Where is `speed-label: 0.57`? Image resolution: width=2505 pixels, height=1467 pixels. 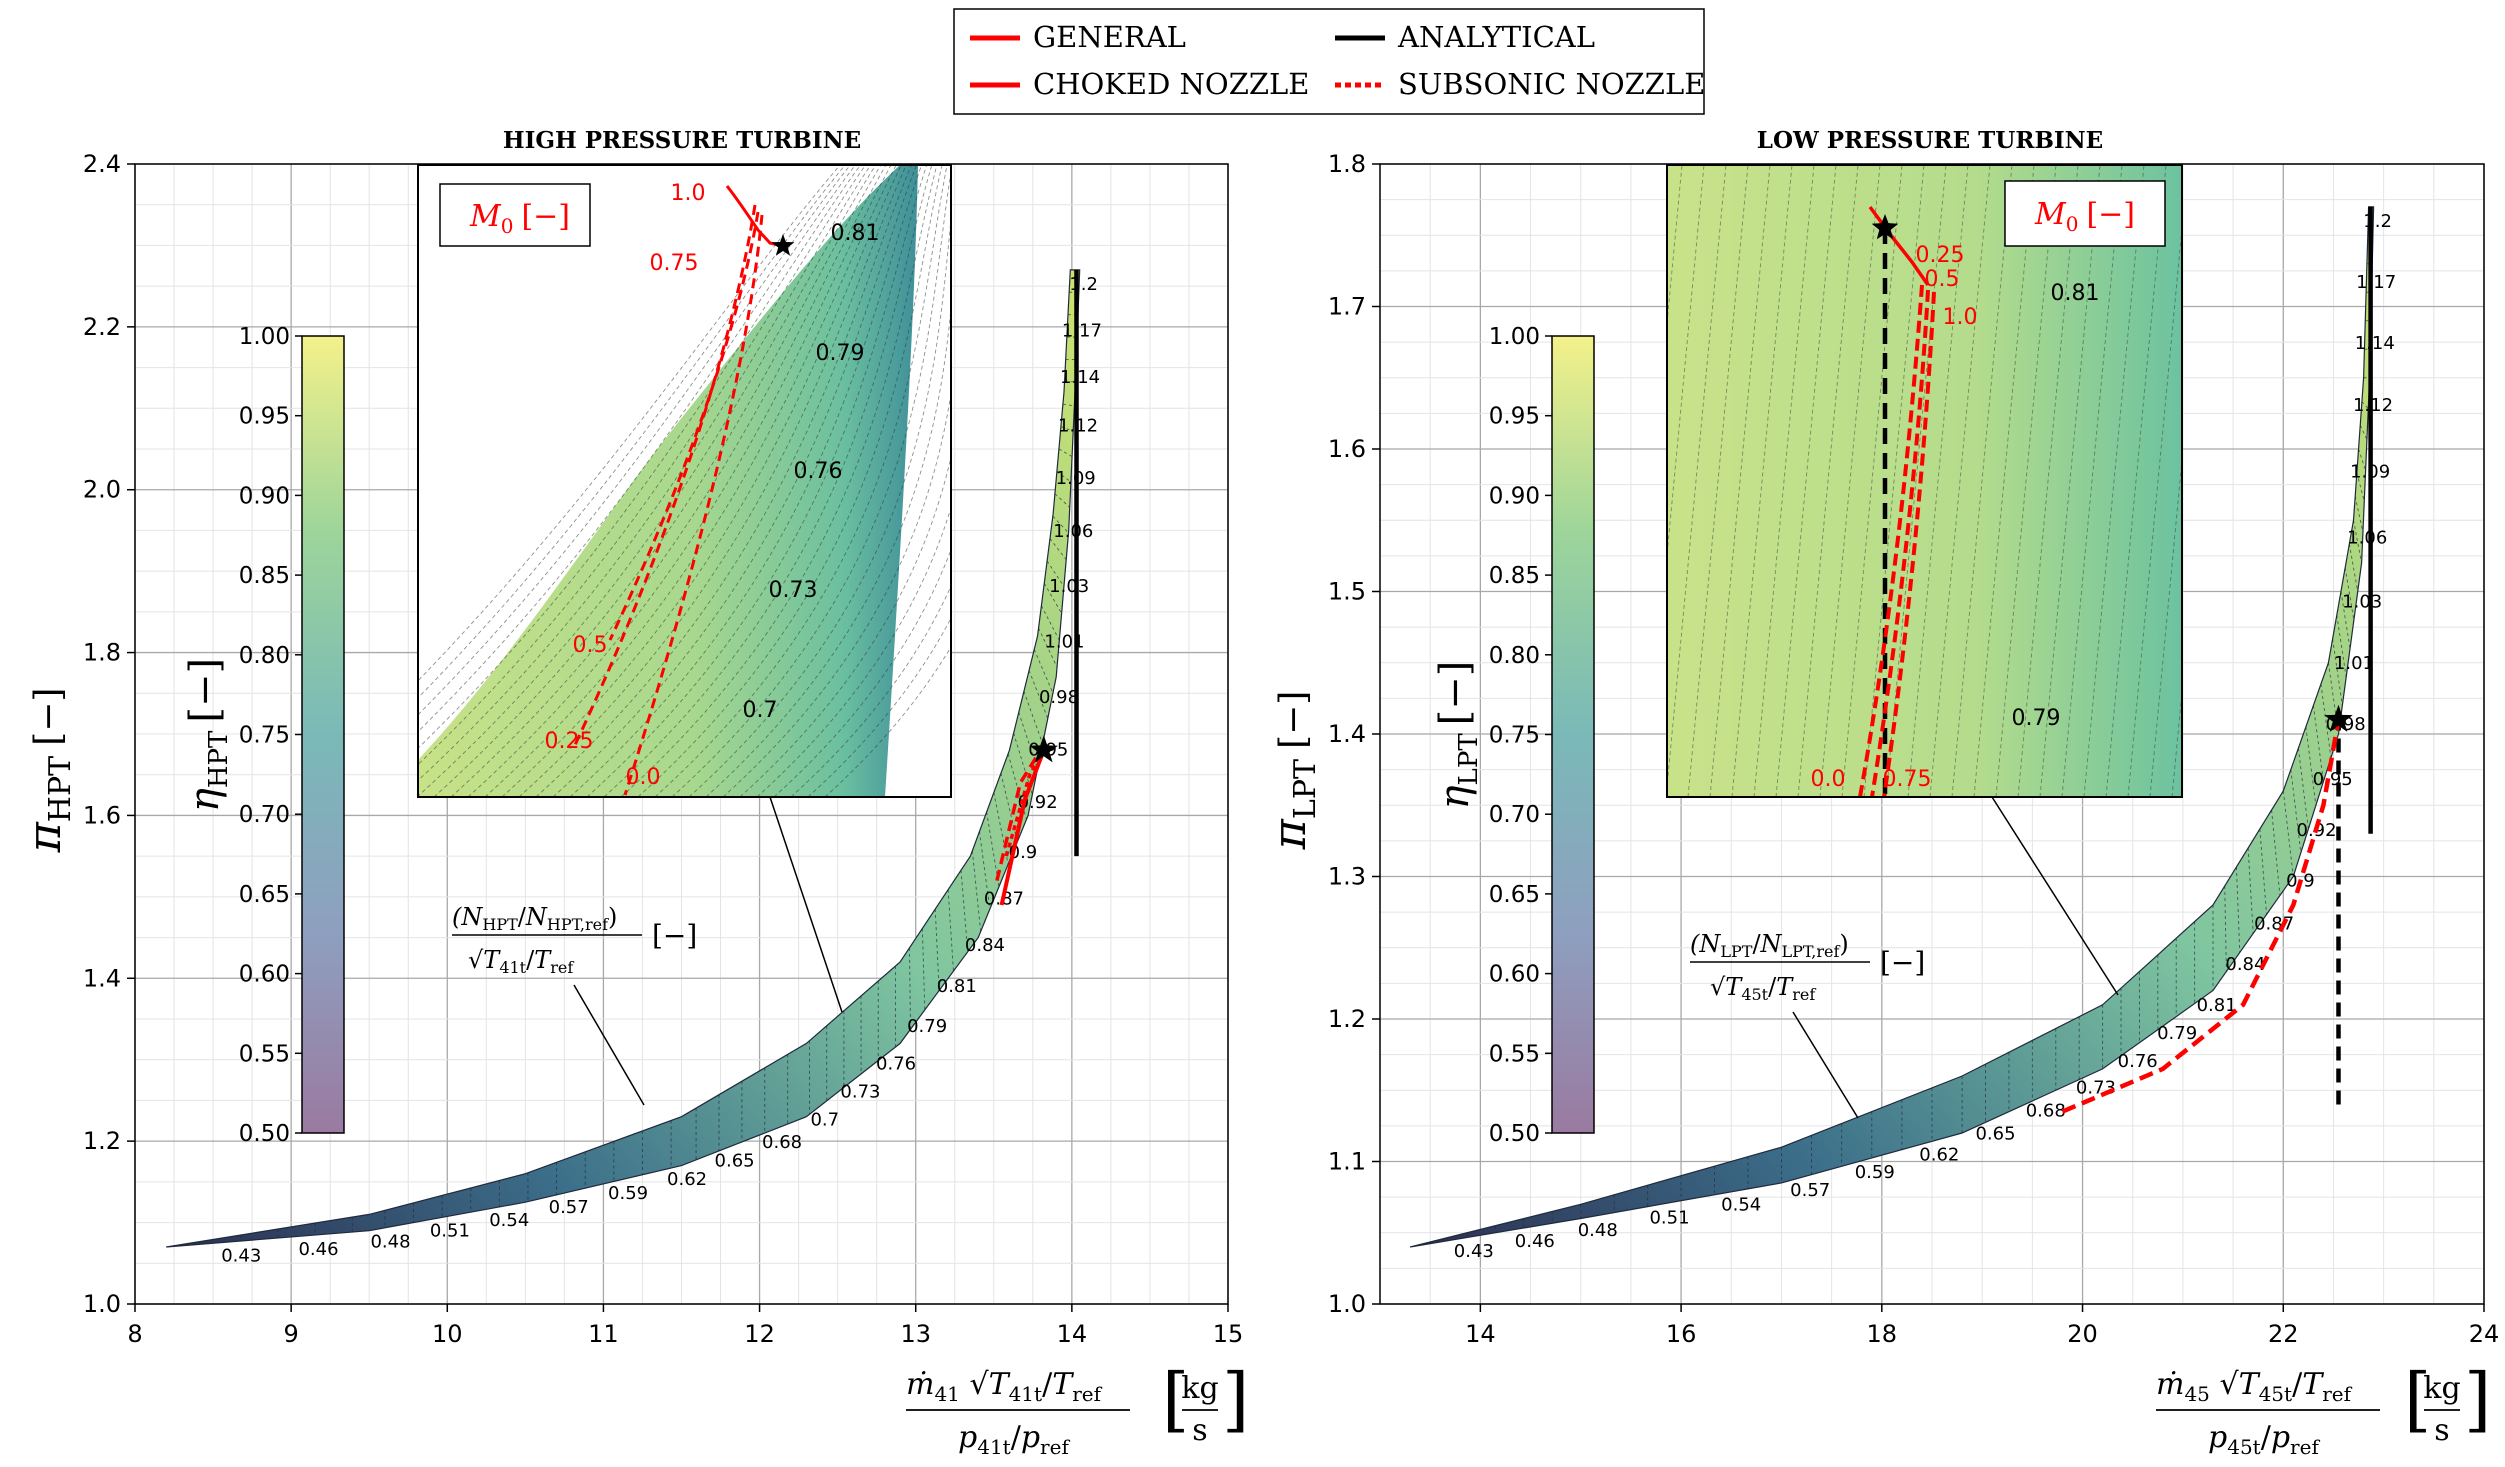
speed-label: 0.57 is located at coordinates (1810, 1190).